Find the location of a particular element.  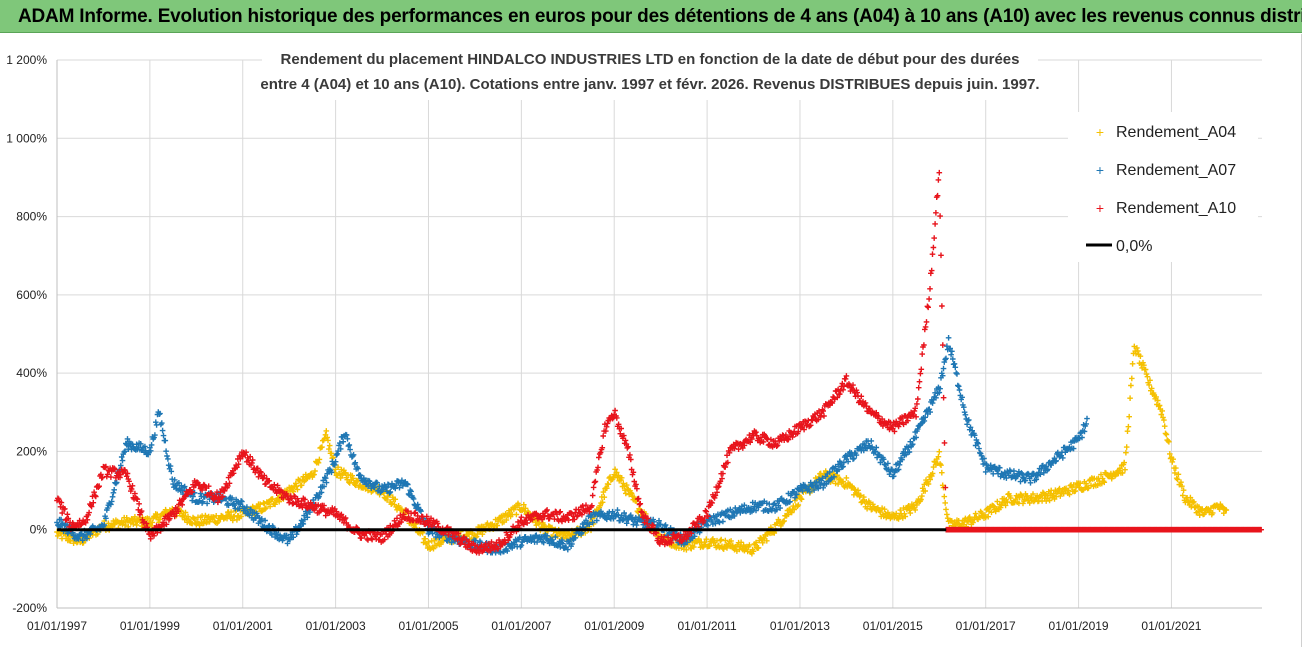

legend-label-a07: Rendement_A07 is located at coordinates (1176, 170).